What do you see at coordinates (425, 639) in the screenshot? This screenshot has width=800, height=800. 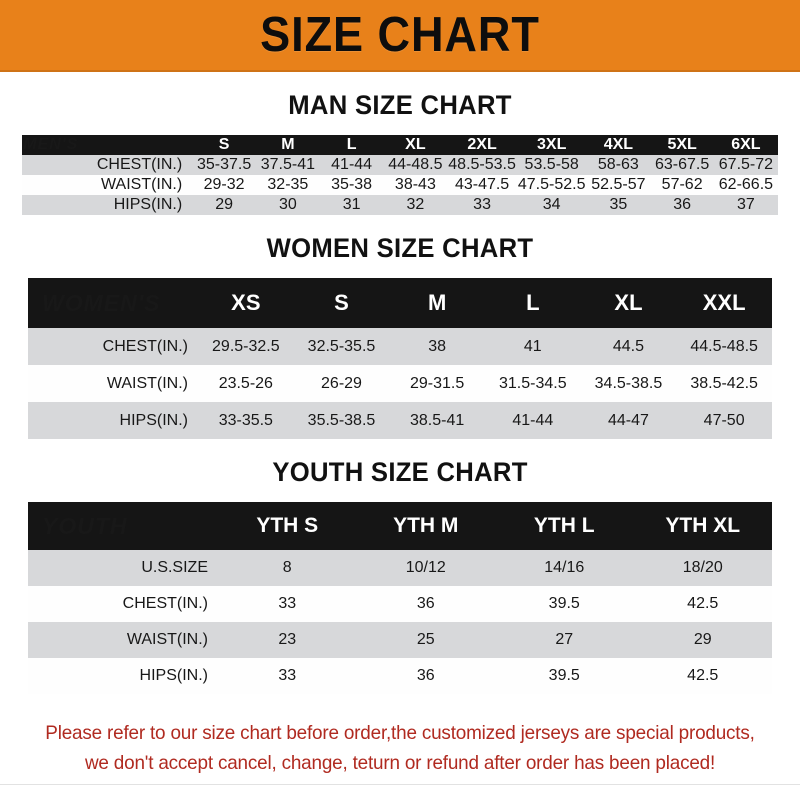 I see `measurement-cell: 25` at bounding box center [425, 639].